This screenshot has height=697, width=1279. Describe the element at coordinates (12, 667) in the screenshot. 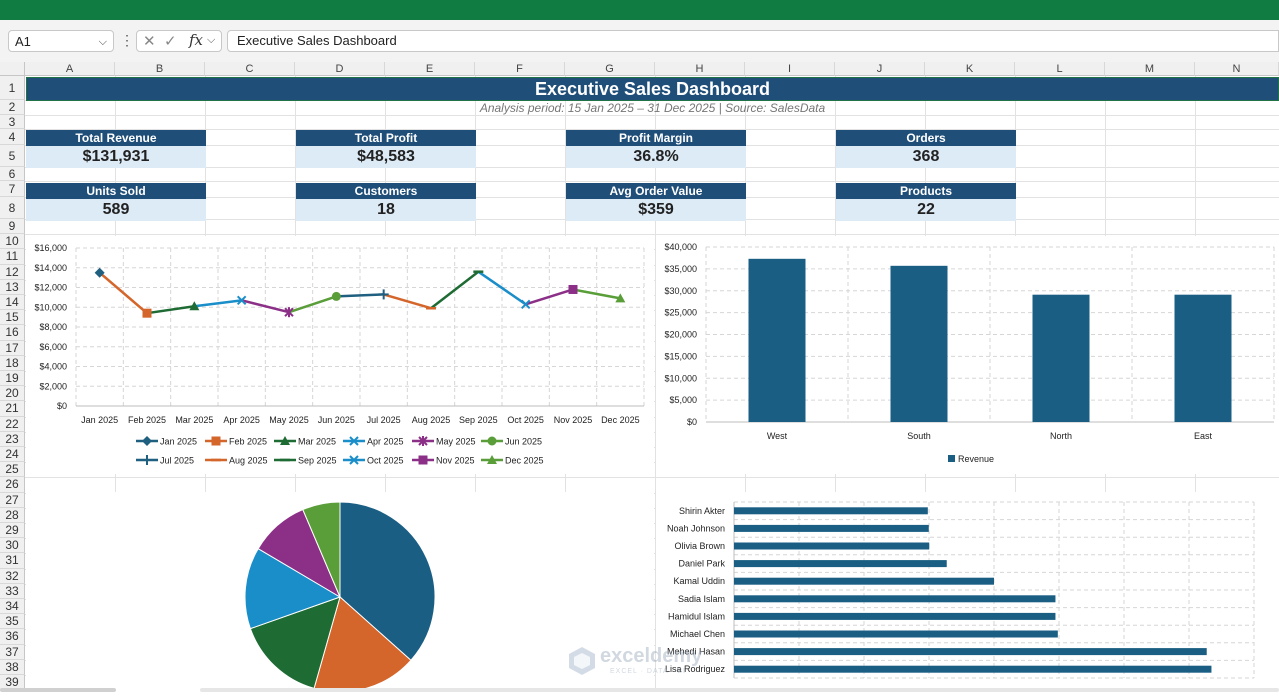

I see `row-header-38: 38` at that location.